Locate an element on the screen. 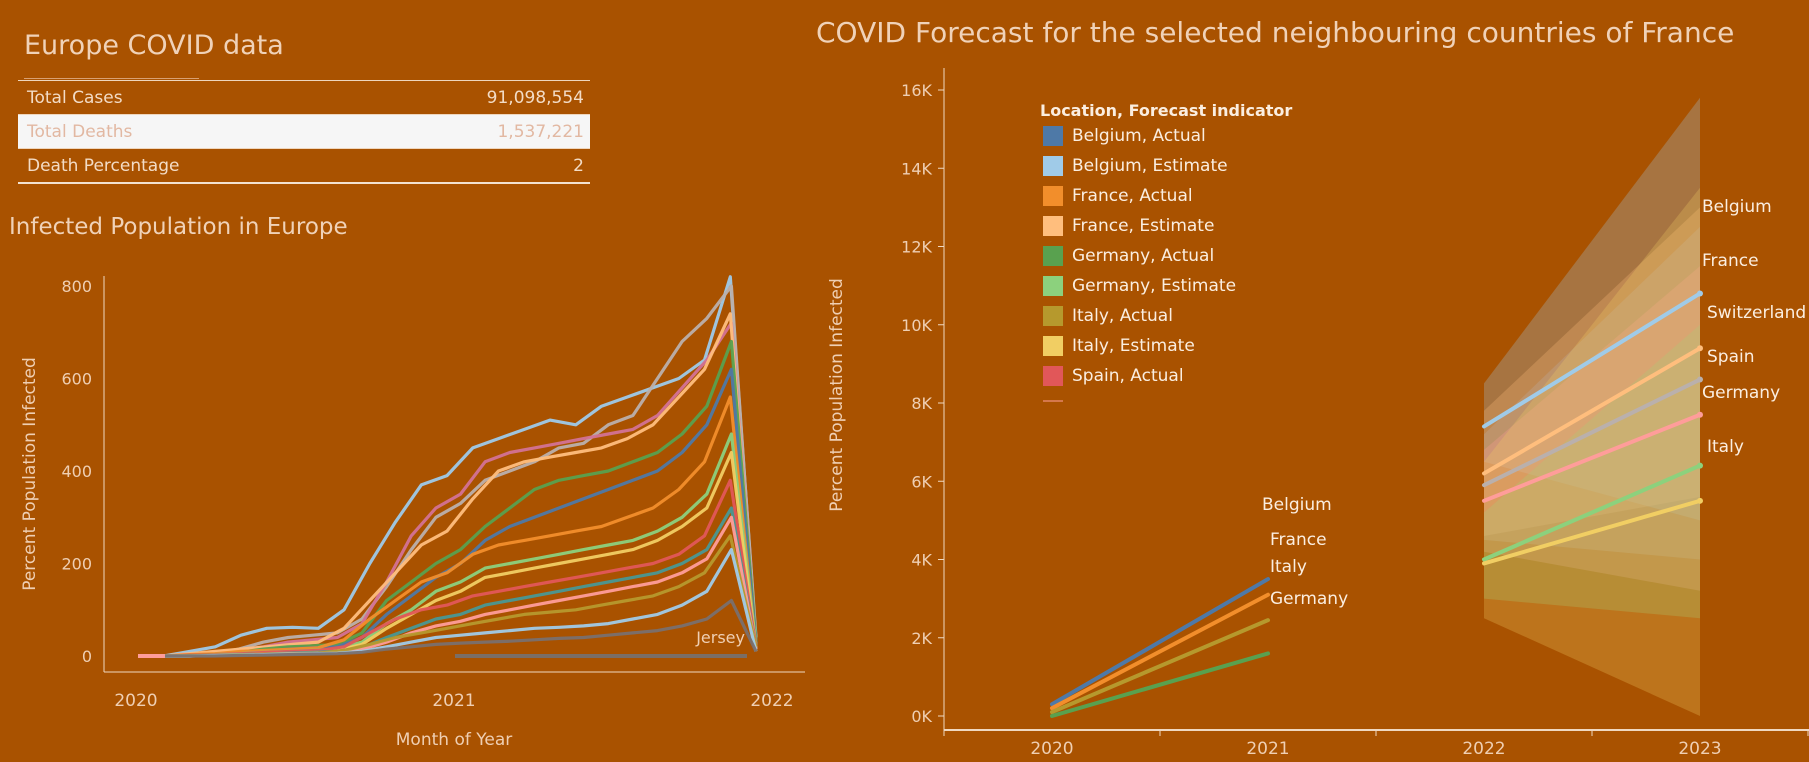  actual-label: Belgium is located at coordinates (1297, 505).